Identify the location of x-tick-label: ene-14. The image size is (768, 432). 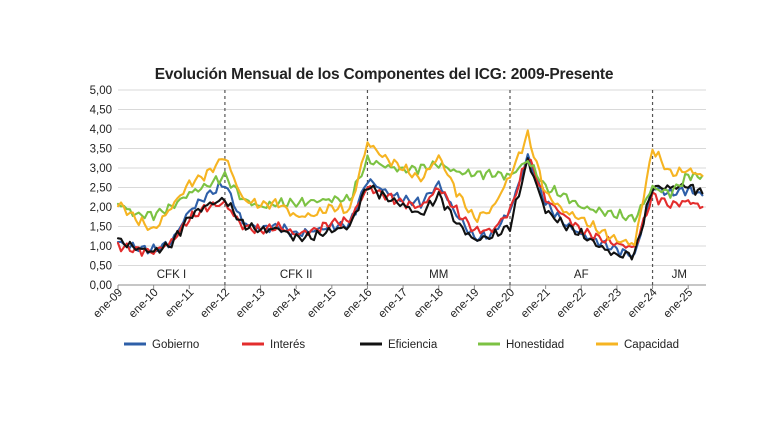
(286, 303).